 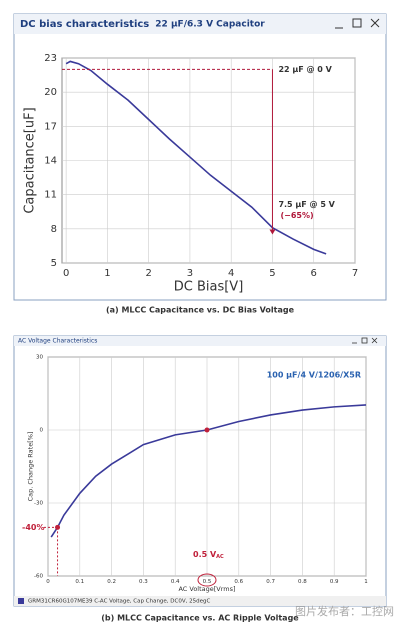 I want to click on y-tick-label: 30, so click(x=39, y=358).